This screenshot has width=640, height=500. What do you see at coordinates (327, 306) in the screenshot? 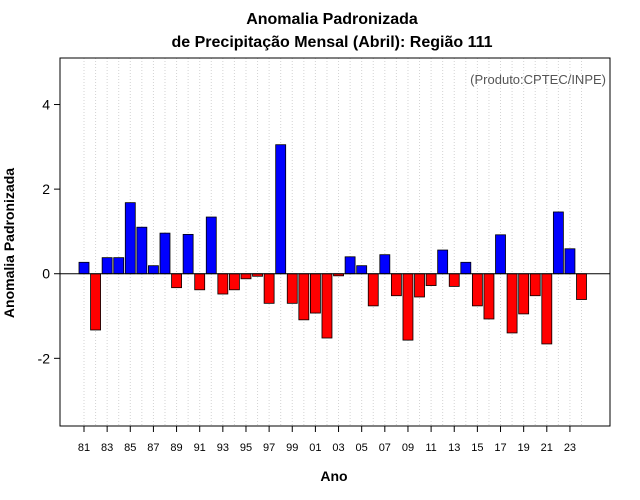
I see `bar-2002` at bounding box center [327, 306].